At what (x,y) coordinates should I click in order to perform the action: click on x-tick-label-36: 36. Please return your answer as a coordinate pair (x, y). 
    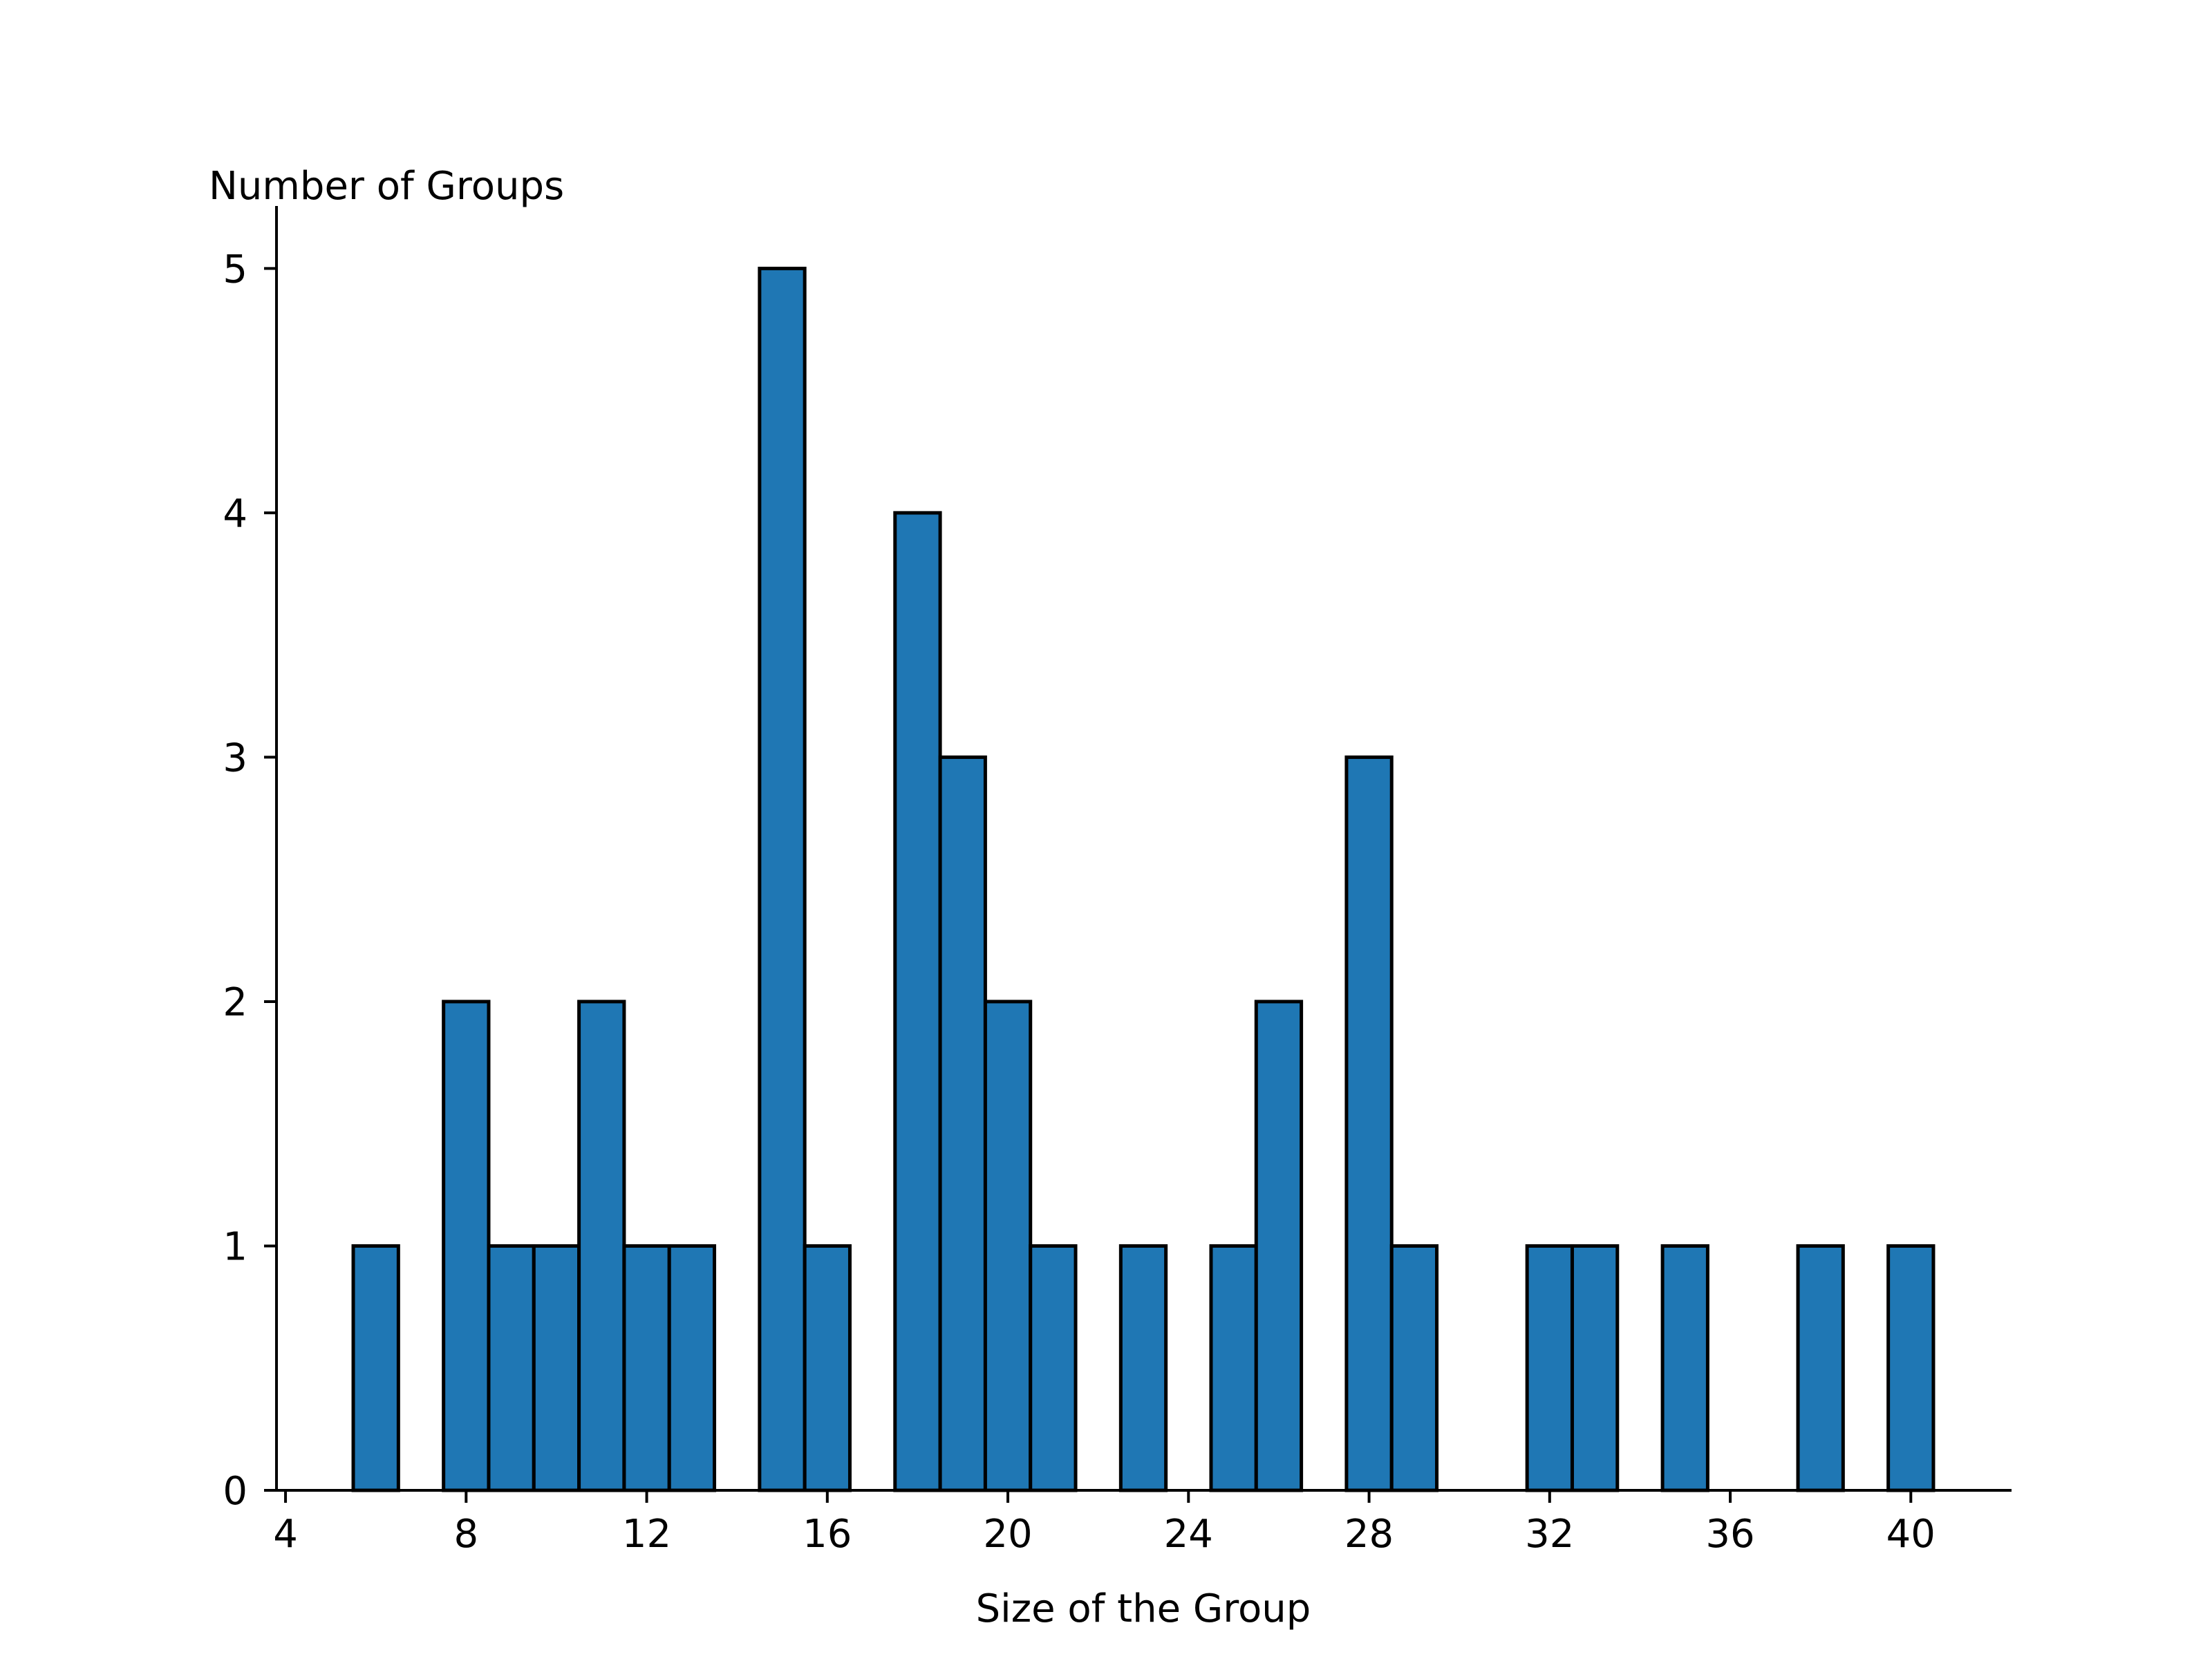
    Looking at the image, I should click on (1729, 1535).